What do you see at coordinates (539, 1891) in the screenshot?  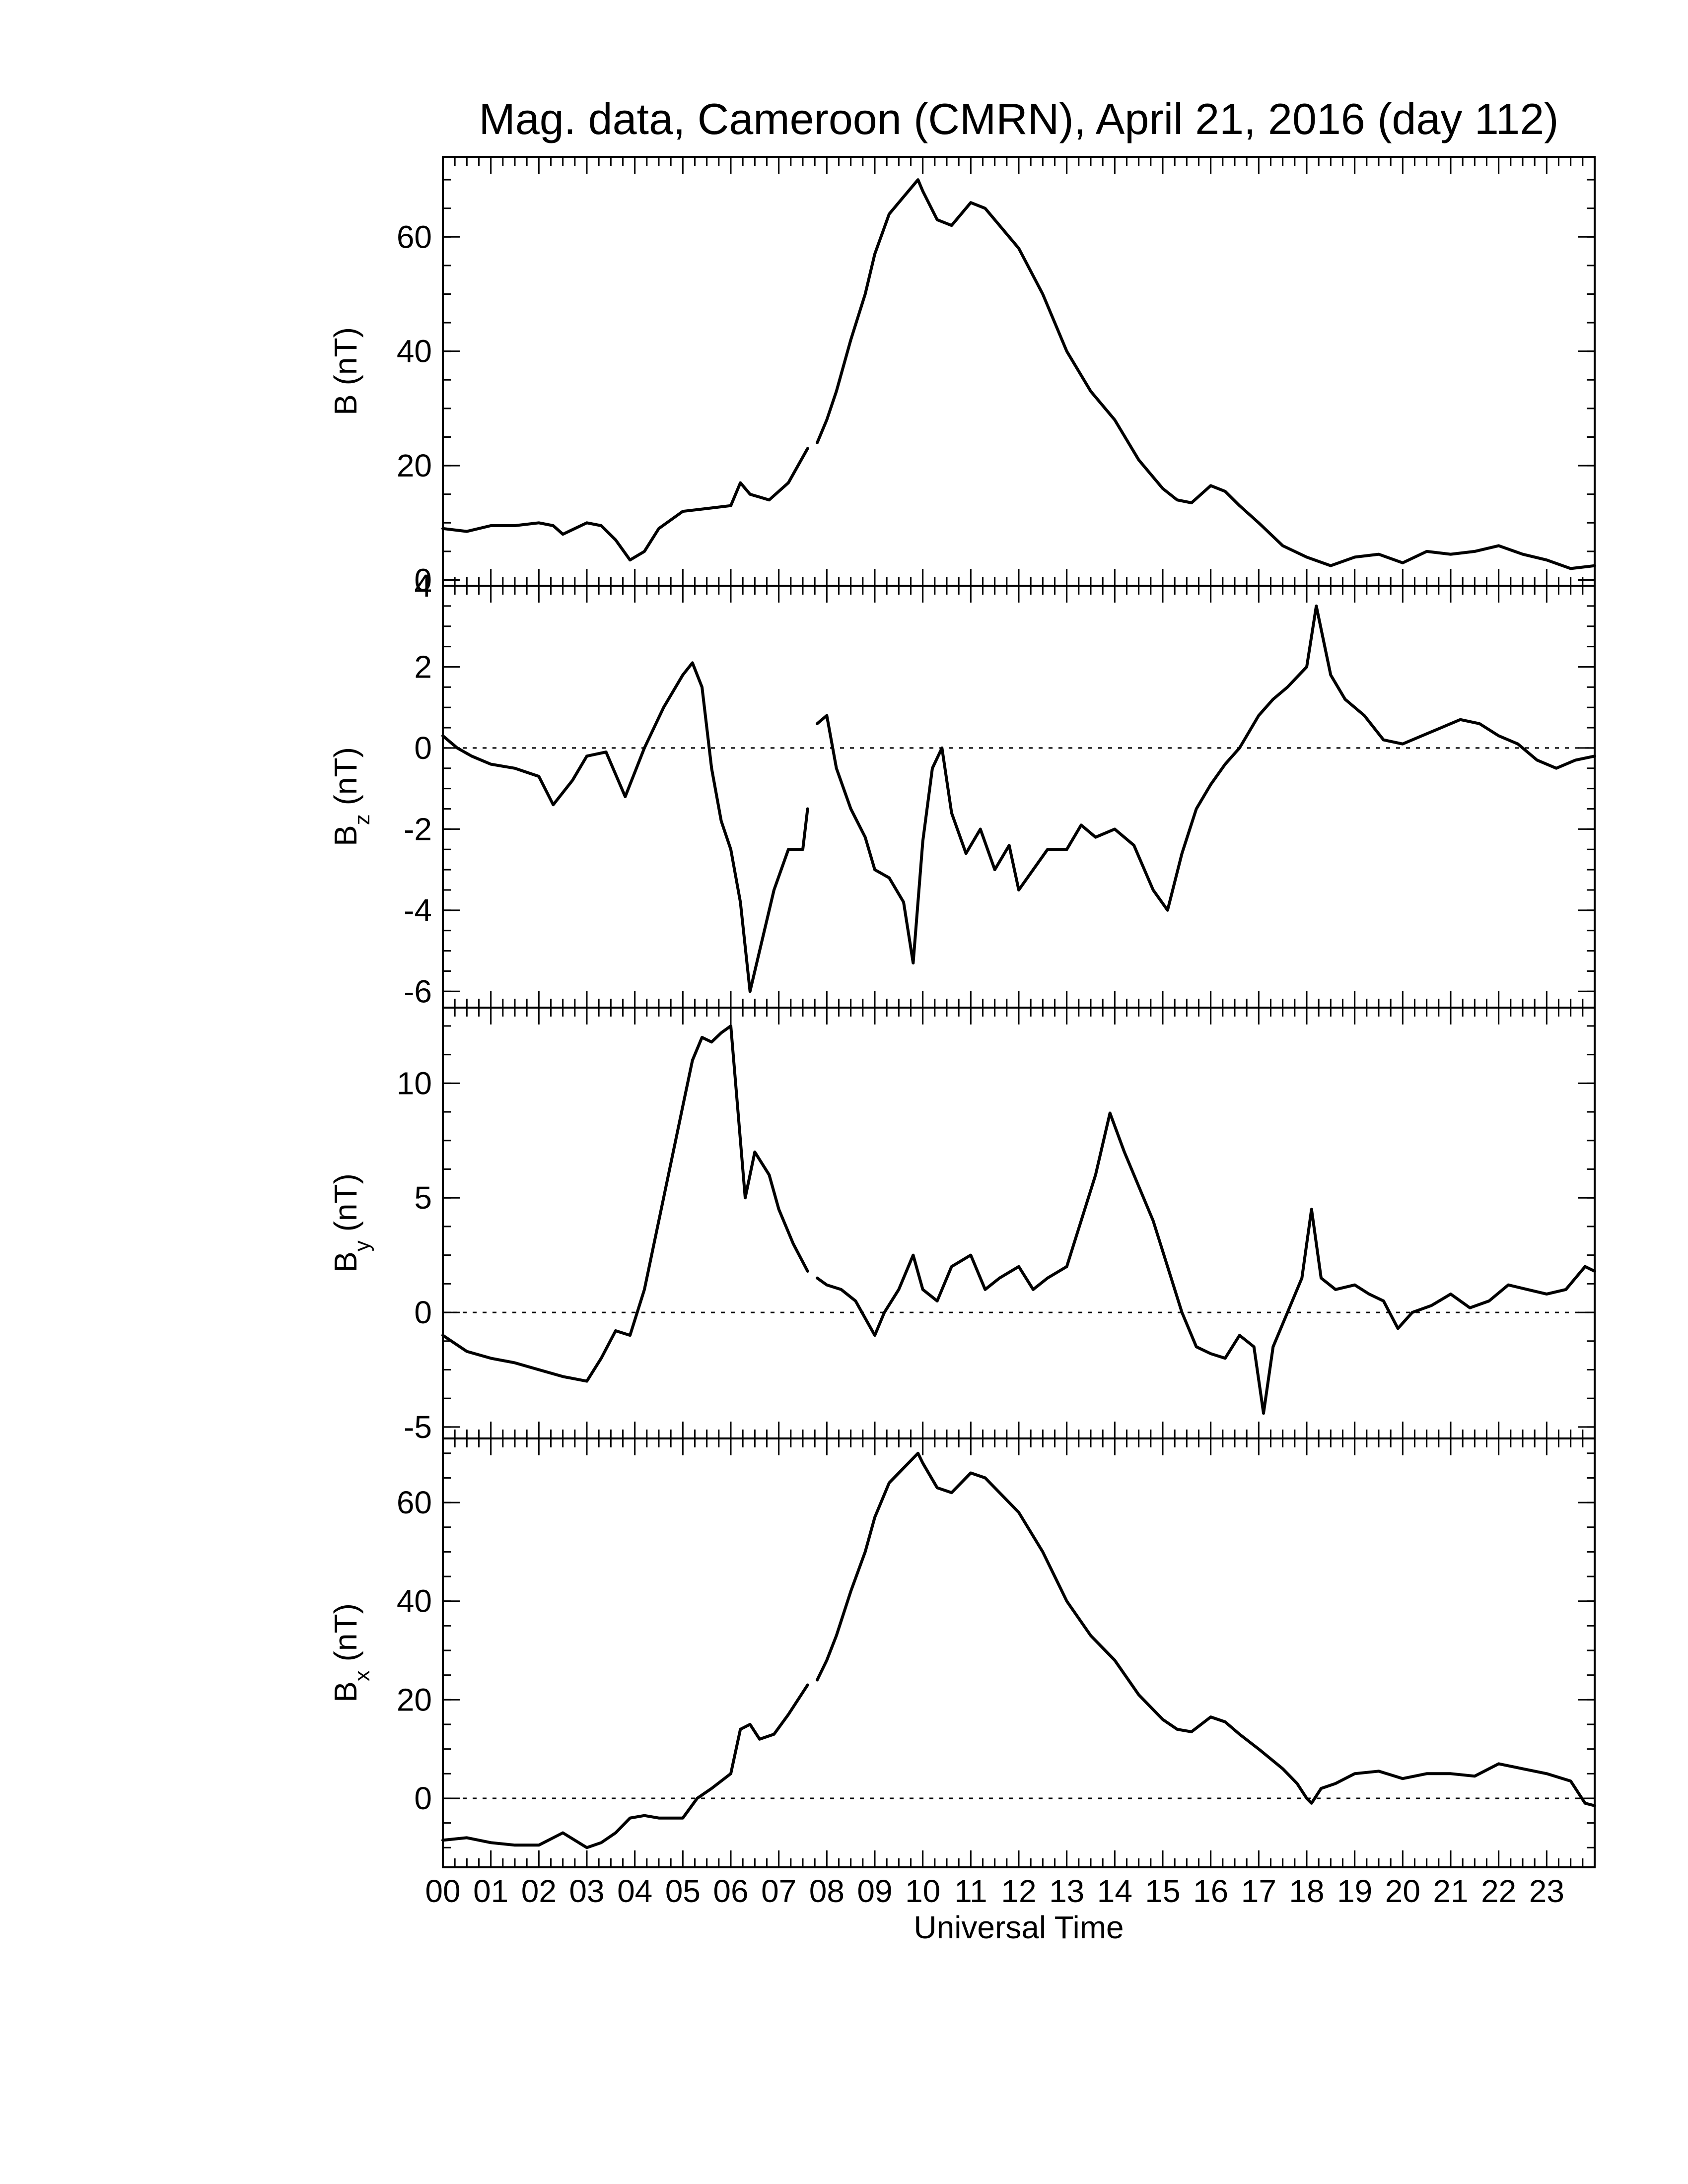 I see `x-tick-label: 02` at bounding box center [539, 1891].